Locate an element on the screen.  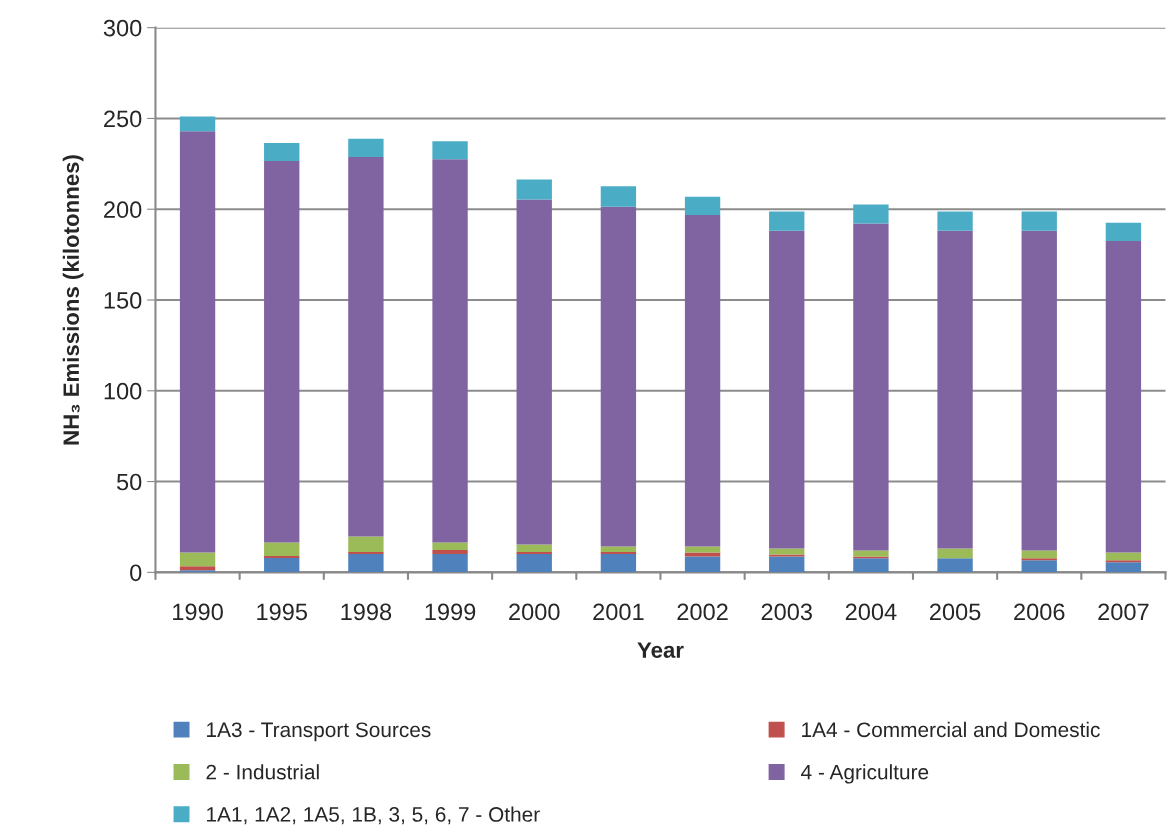
legend-label: 1A3 - Transport Sources is located at coordinates (319, 732).